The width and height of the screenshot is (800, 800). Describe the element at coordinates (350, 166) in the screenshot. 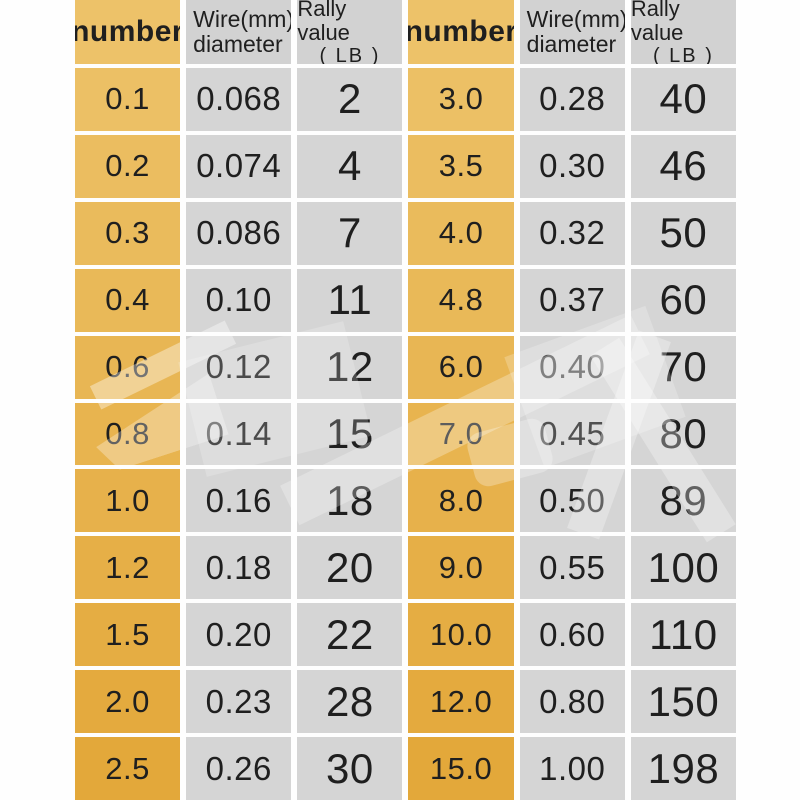

I see `cell-rally-value: 4` at that location.